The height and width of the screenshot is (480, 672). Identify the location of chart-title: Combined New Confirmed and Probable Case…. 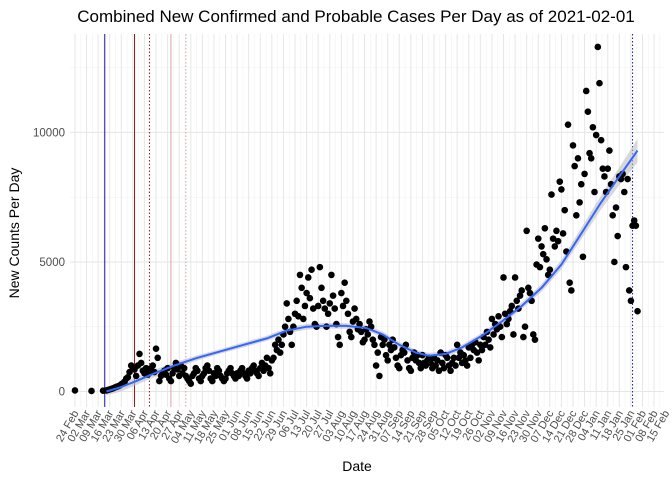
(356, 16).